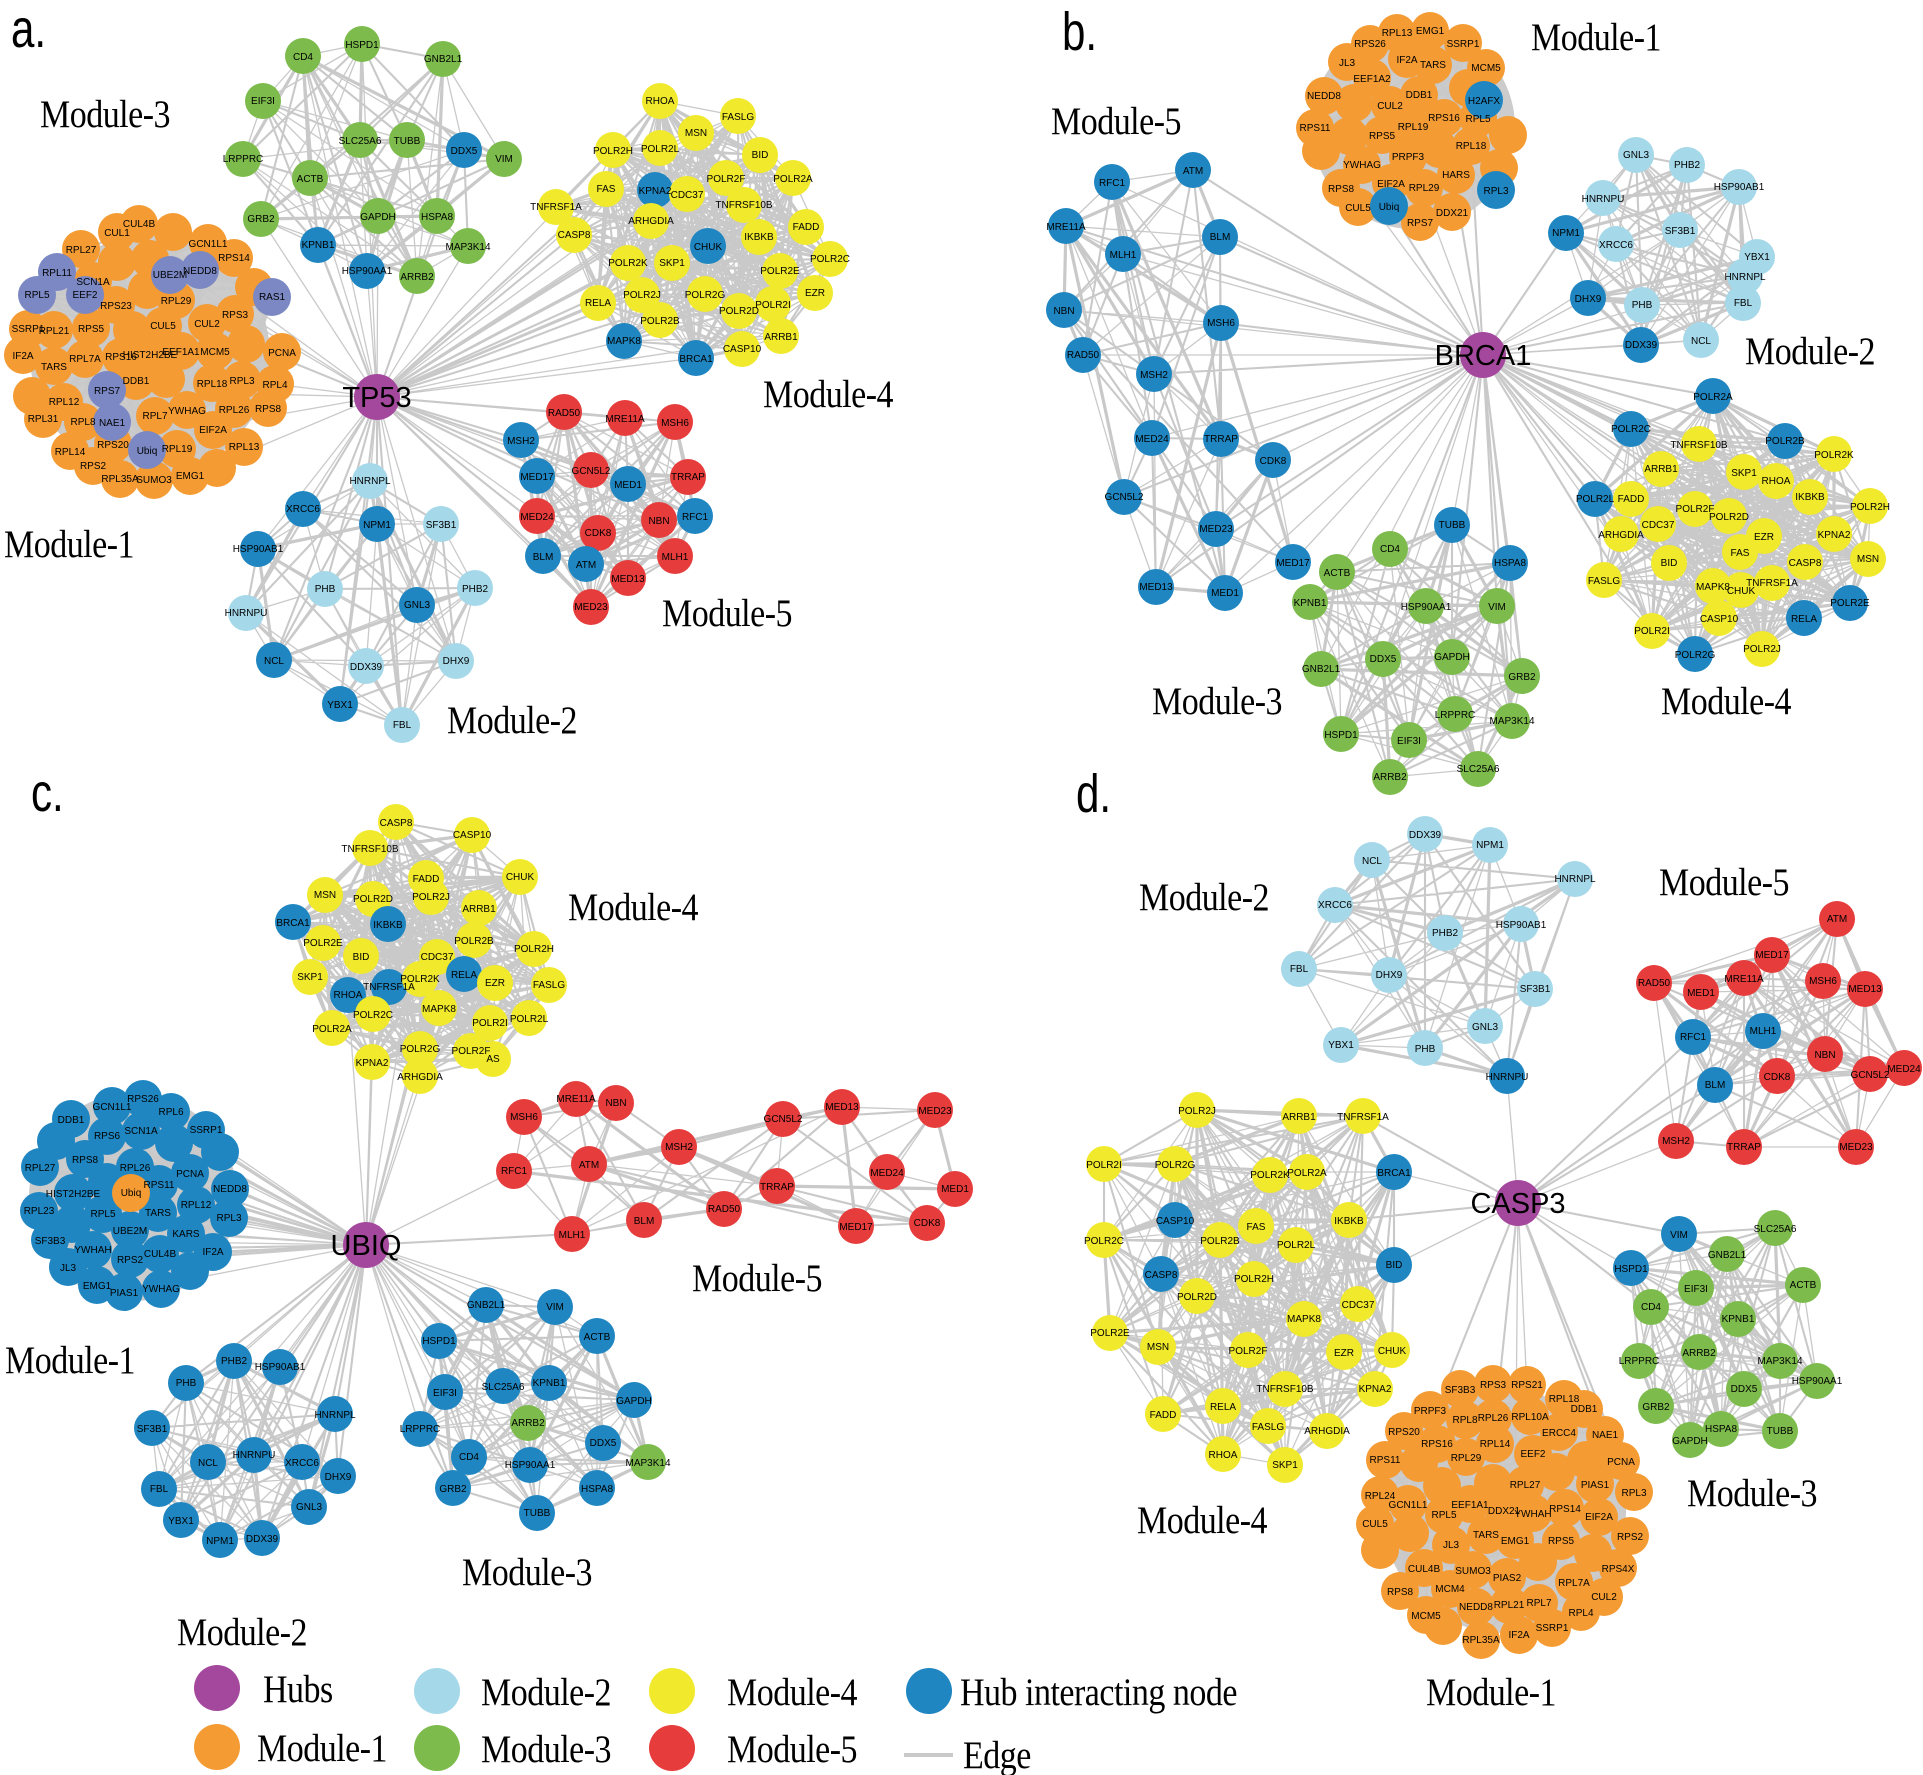 The image size is (1923, 1775). Describe the element at coordinates (170, 1112) in the screenshot. I see `svg-text: RPL6` at that location.